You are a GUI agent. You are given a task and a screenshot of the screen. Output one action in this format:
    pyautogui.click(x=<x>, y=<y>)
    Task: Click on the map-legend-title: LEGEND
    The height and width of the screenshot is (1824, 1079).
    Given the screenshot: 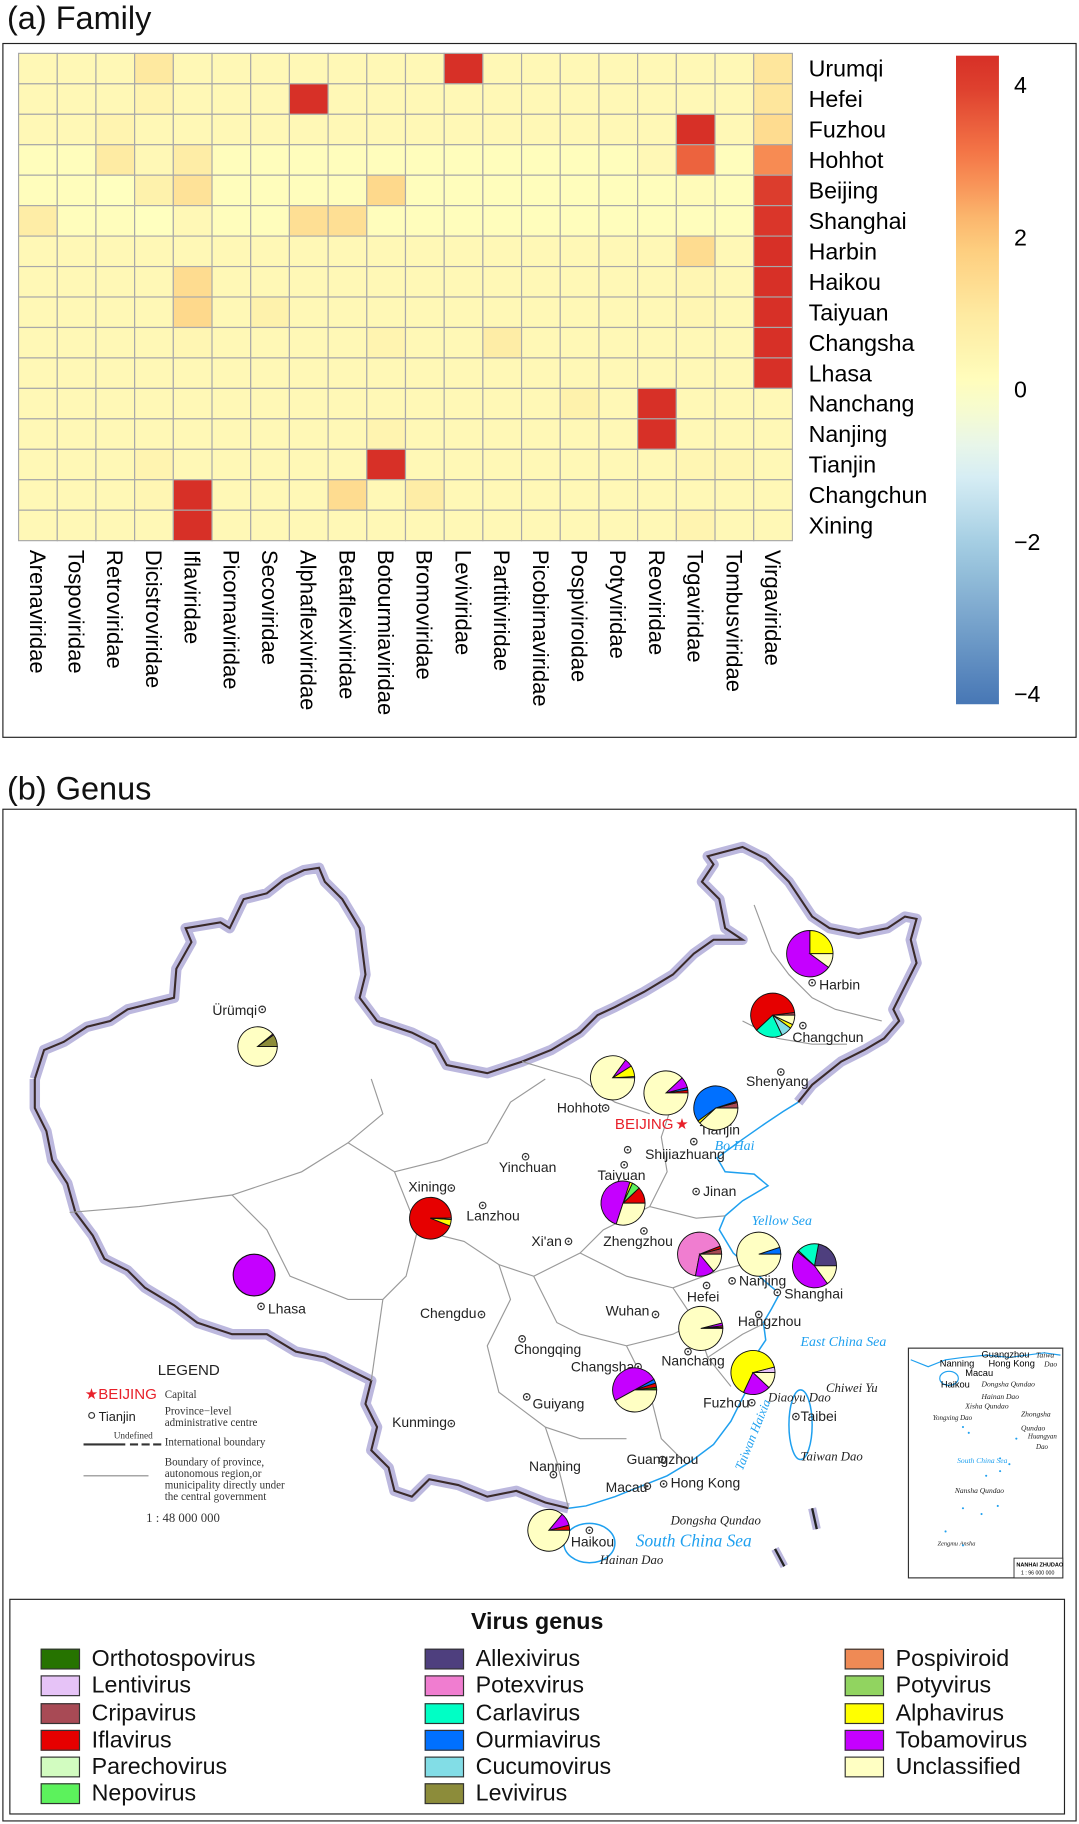 What is the action you would take?
    pyautogui.click(x=189, y=1370)
    